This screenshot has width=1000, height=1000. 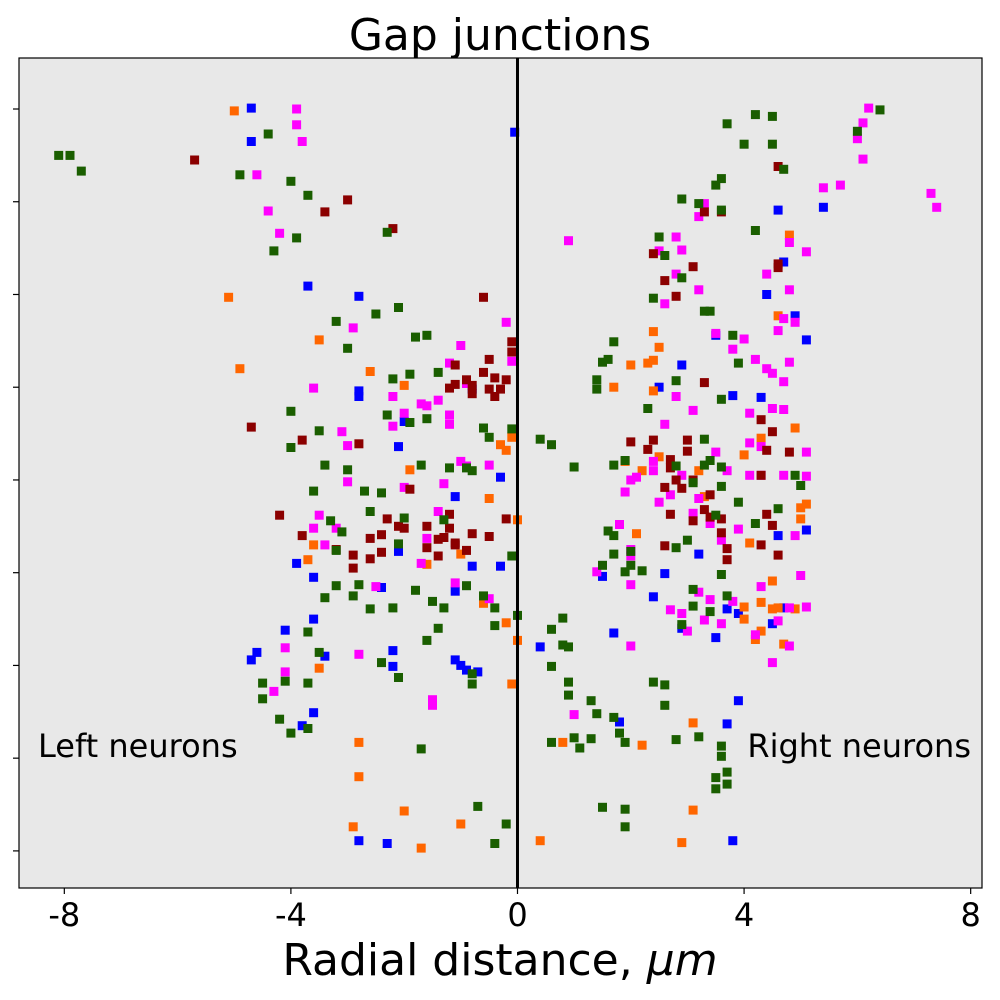 What do you see at coordinates (464, 960) in the screenshot?
I see `x-axis-label-text: Radial distance,` at bounding box center [464, 960].